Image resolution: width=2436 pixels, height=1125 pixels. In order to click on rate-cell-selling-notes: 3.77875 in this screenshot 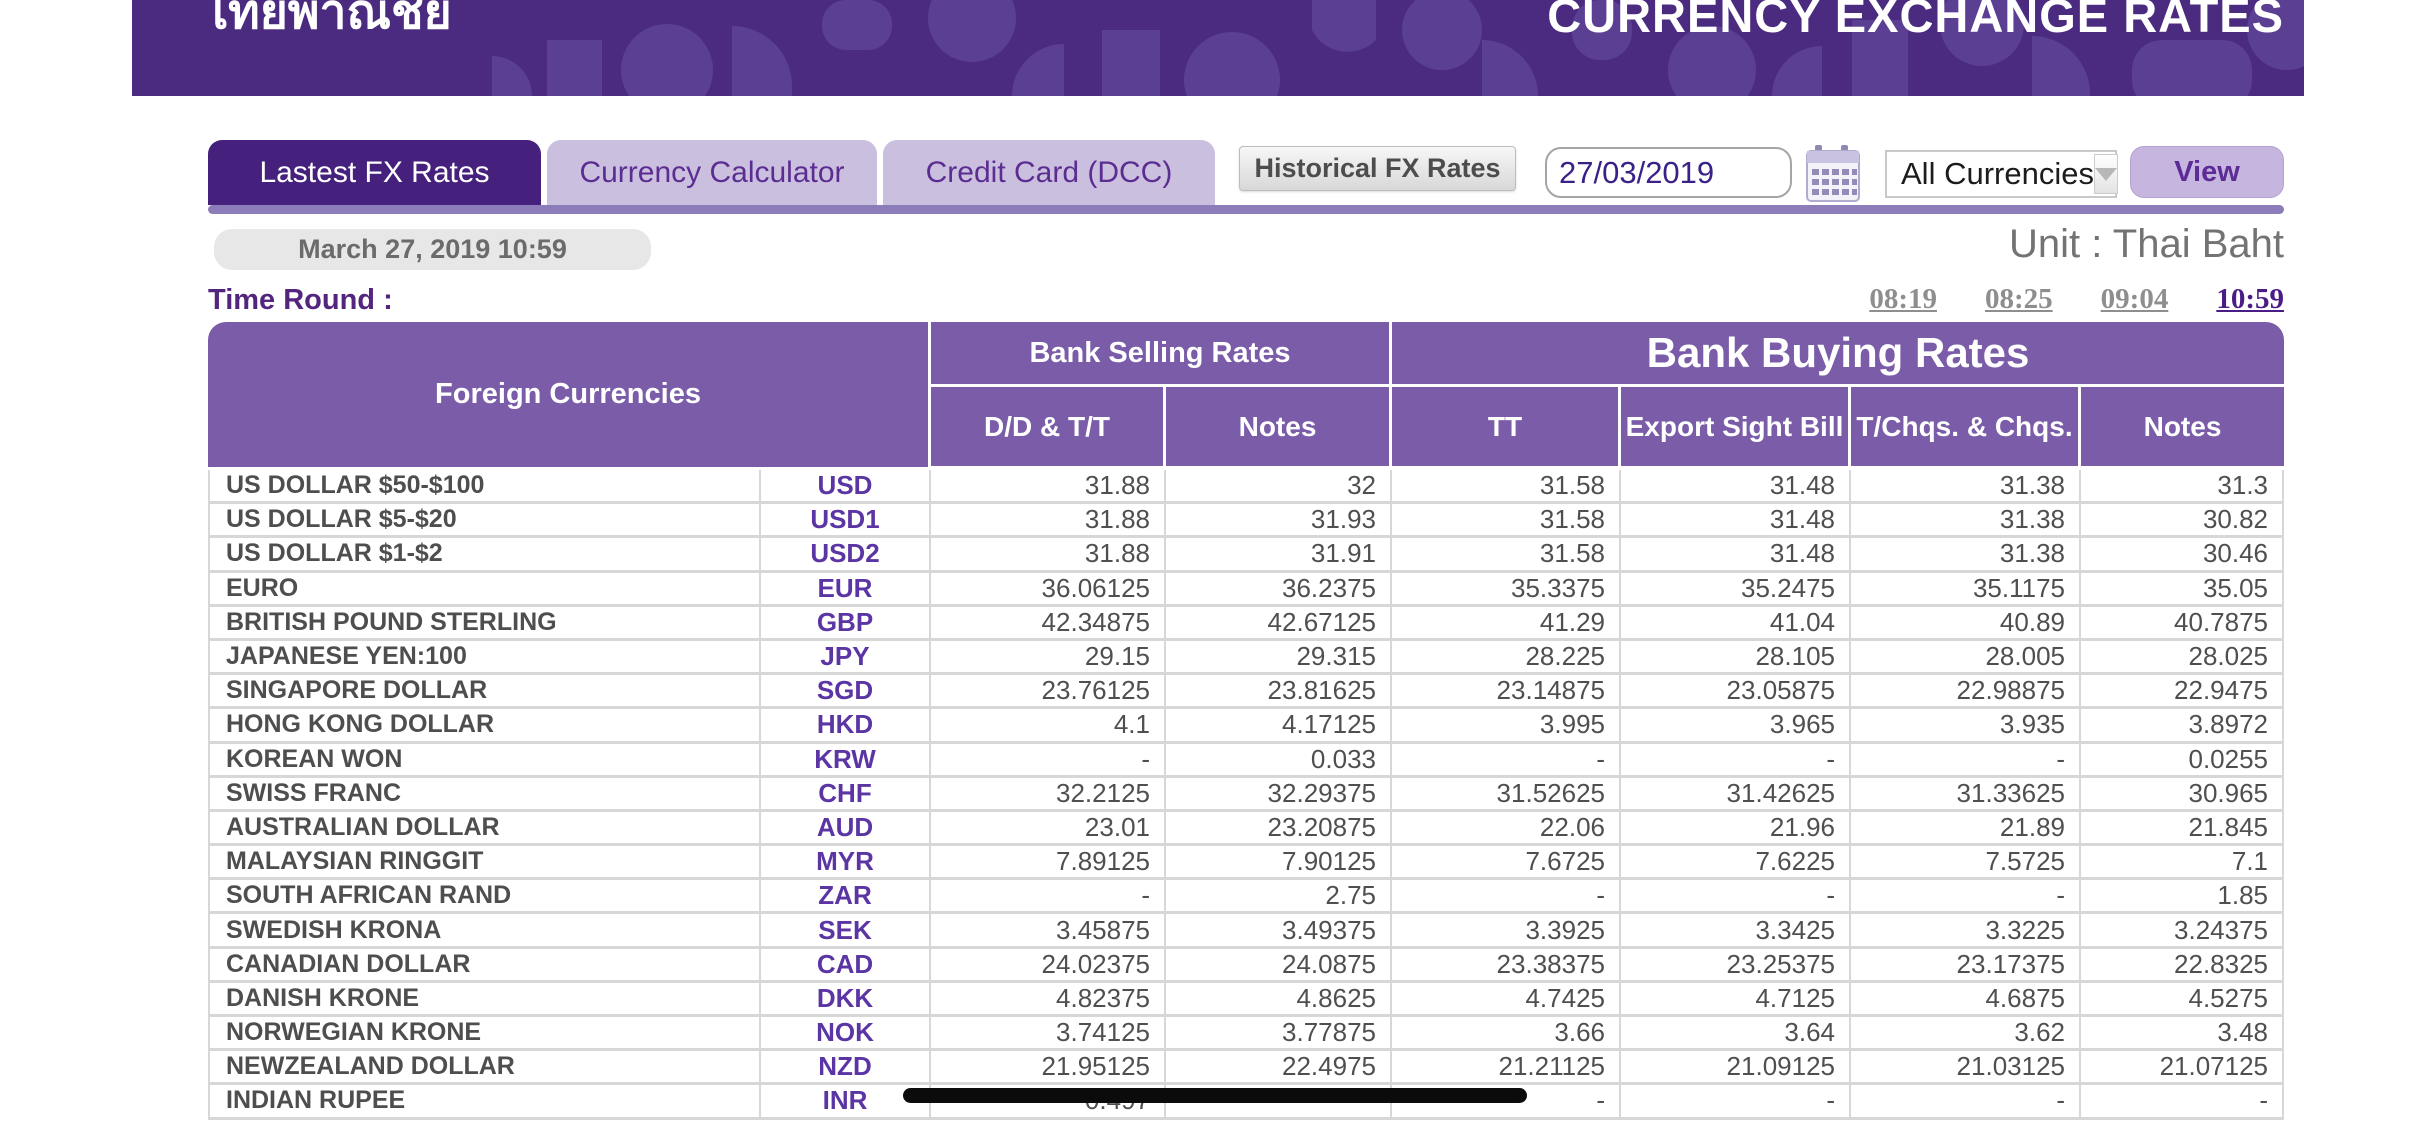, I will do `click(1279, 1034)`.